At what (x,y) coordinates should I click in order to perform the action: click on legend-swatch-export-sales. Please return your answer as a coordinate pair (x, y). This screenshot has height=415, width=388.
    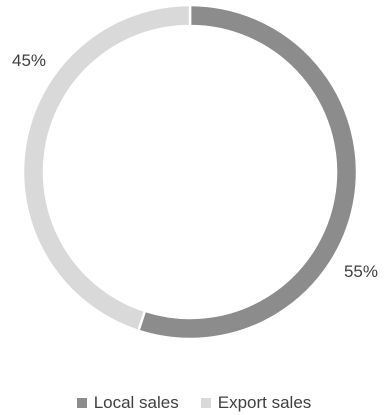
    Looking at the image, I should click on (205, 403).